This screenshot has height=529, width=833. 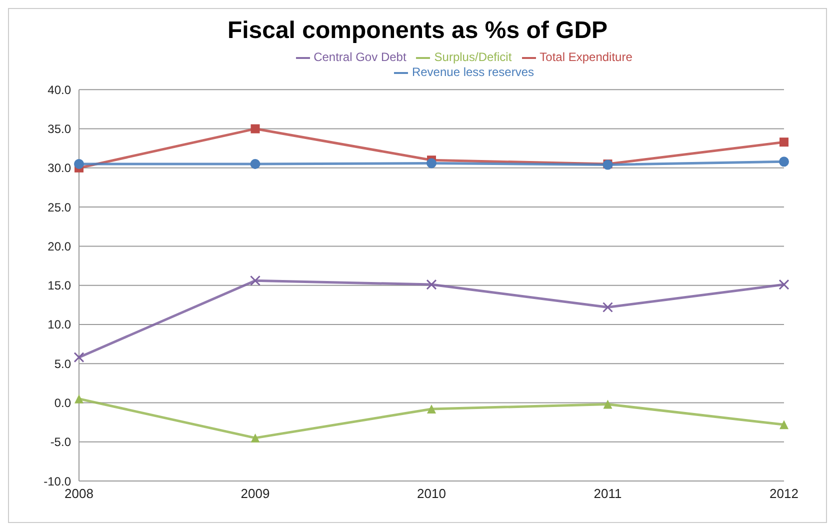 I want to click on y-tick-label: 30.0, so click(x=60, y=168).